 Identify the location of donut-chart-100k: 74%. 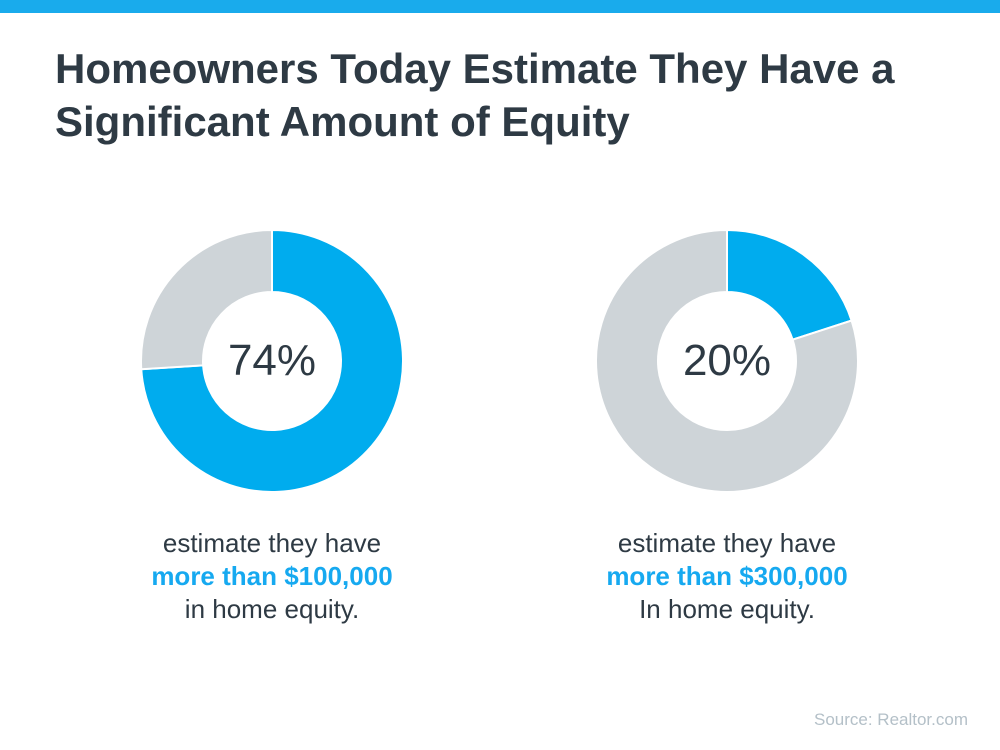
(272, 361).